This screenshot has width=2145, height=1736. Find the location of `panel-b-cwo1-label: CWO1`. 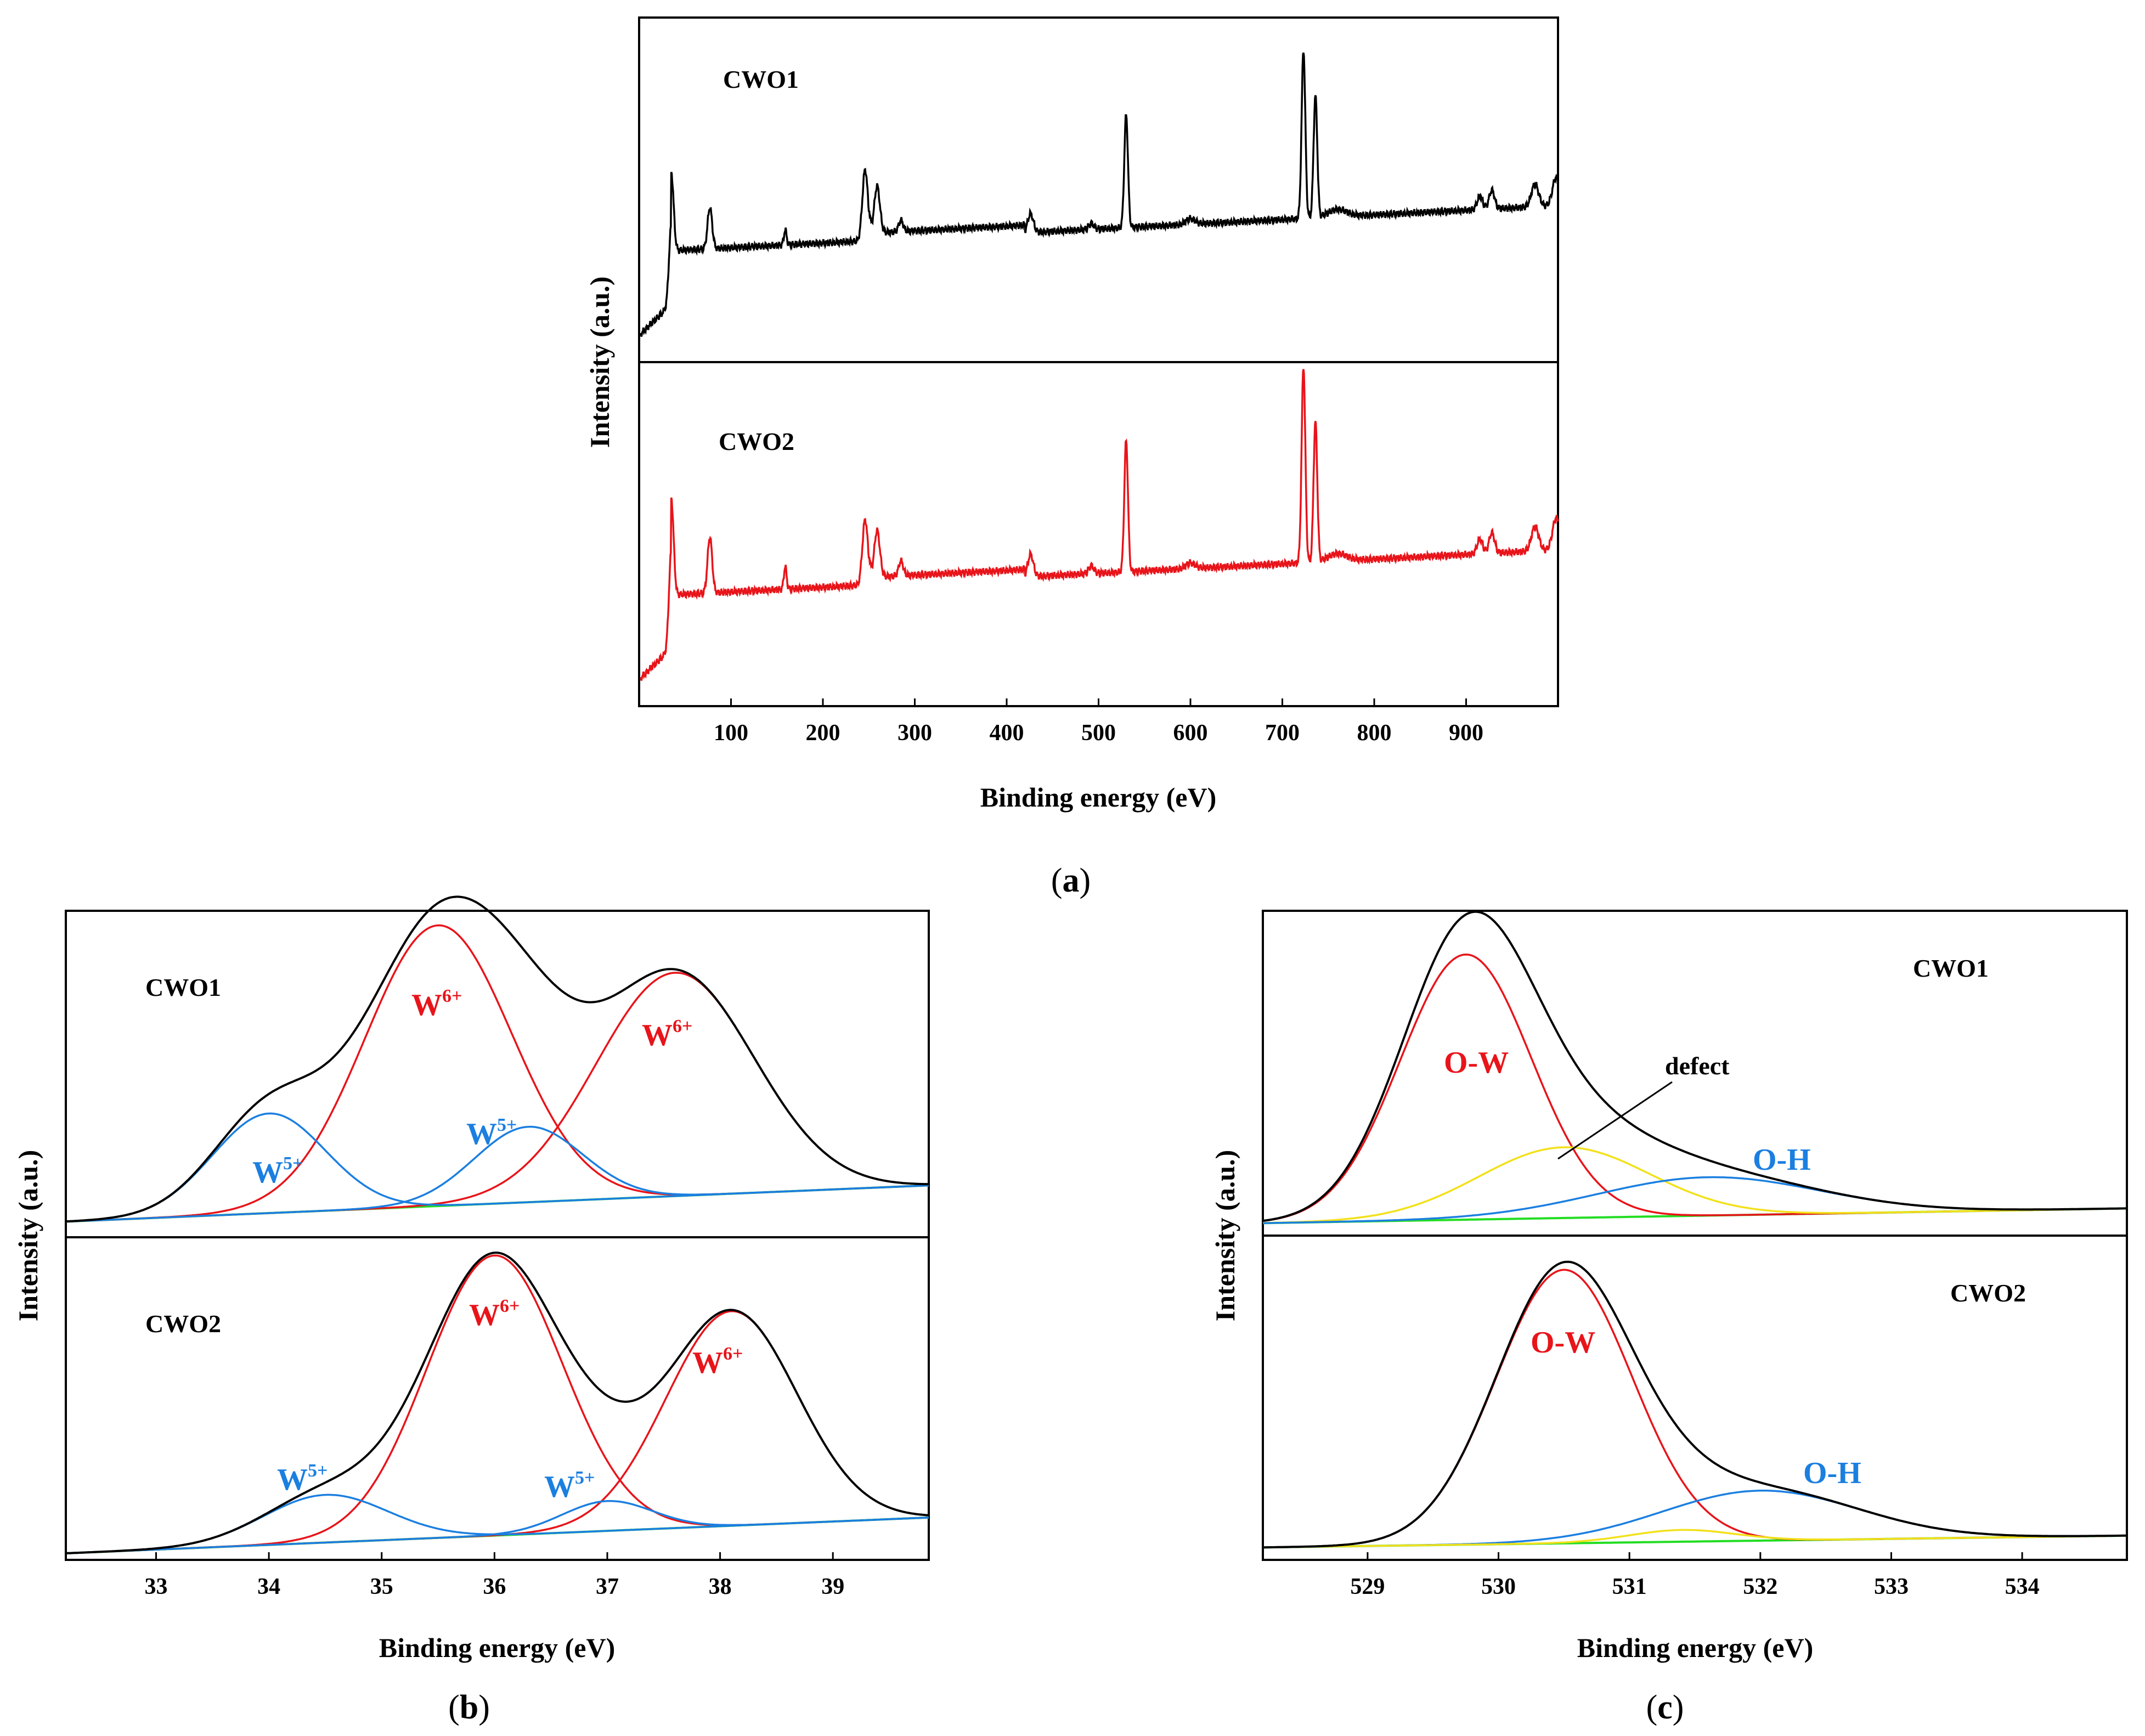

panel-b-cwo1-label: CWO1 is located at coordinates (183, 987).